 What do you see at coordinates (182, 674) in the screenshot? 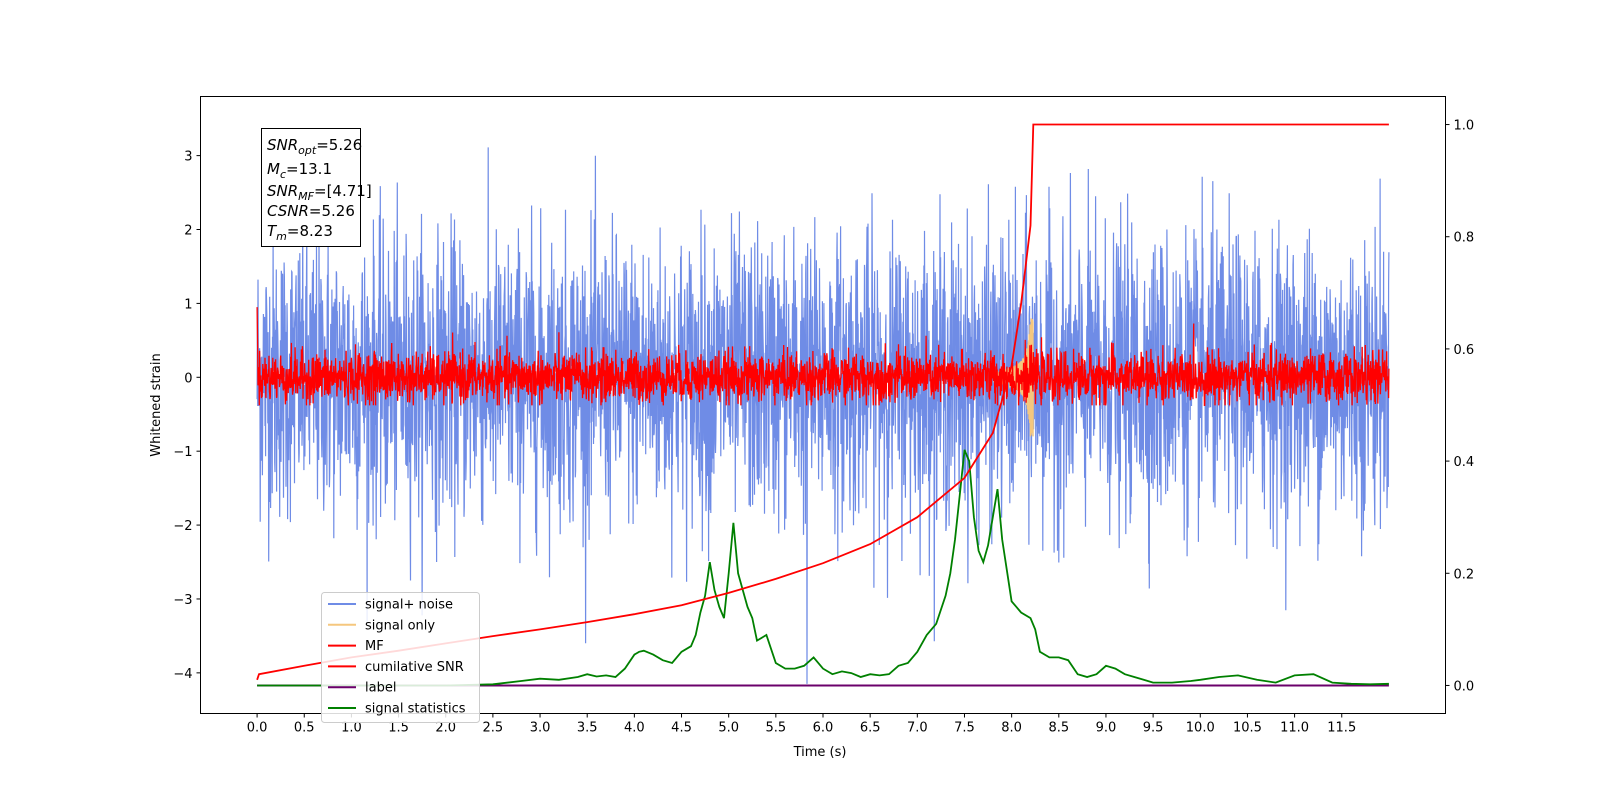
I see `y-tick-label: −4` at bounding box center [182, 674].